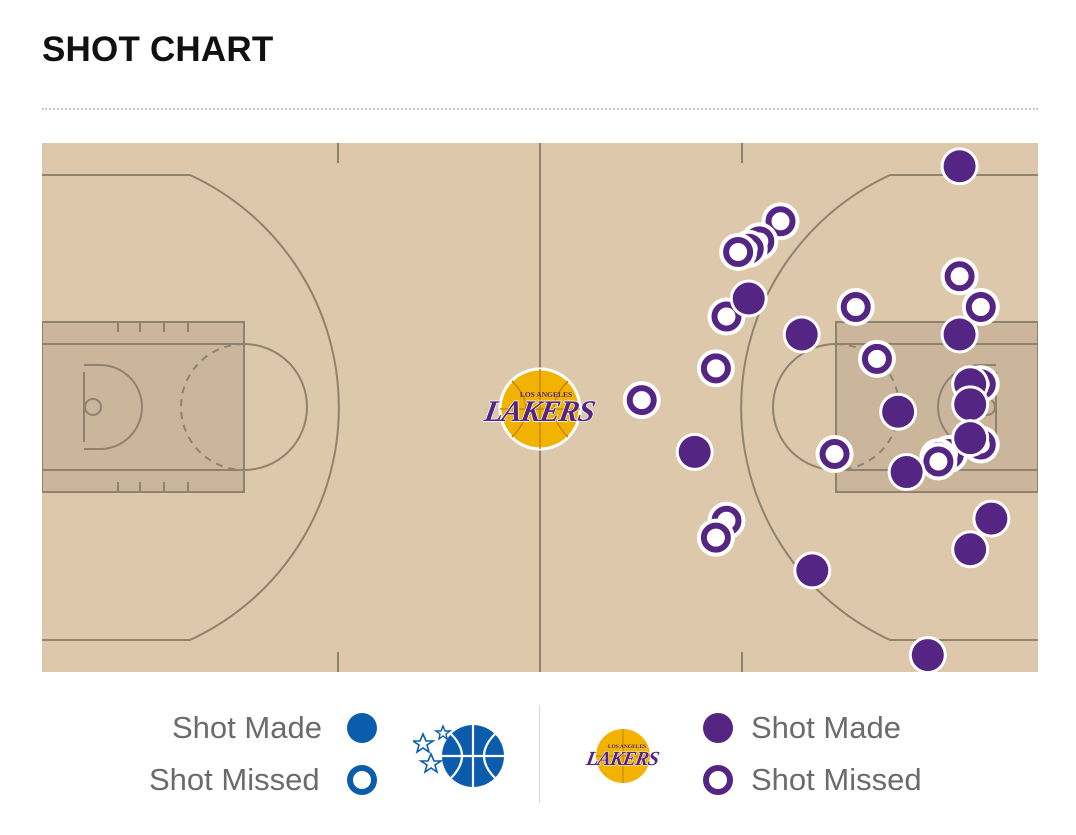  I want to click on lakers-logo: LOS ANGELES LAKERS, so click(622, 756).